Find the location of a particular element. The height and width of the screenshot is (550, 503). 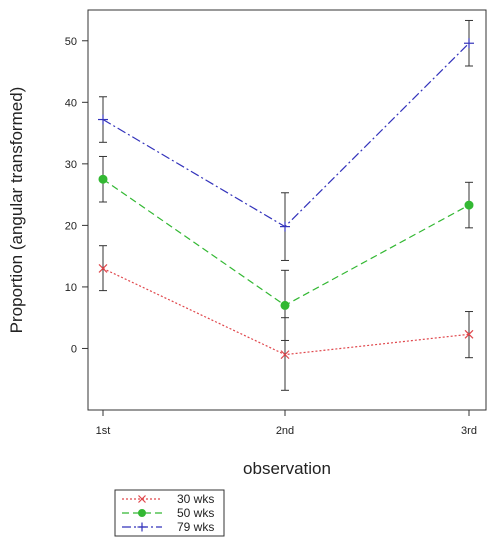

legend-label: 30 wks is located at coordinates (195, 499).